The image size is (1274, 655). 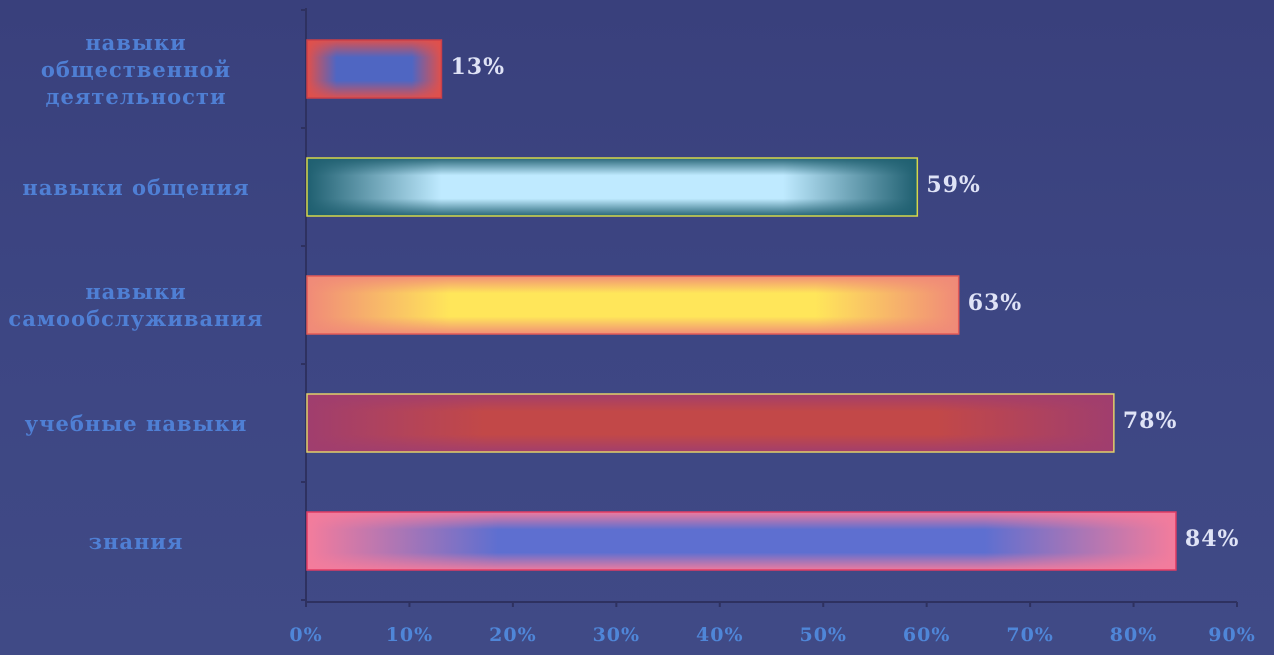 What do you see at coordinates (409, 635) in the screenshot?
I see `x-tick-label: 10%` at bounding box center [409, 635].